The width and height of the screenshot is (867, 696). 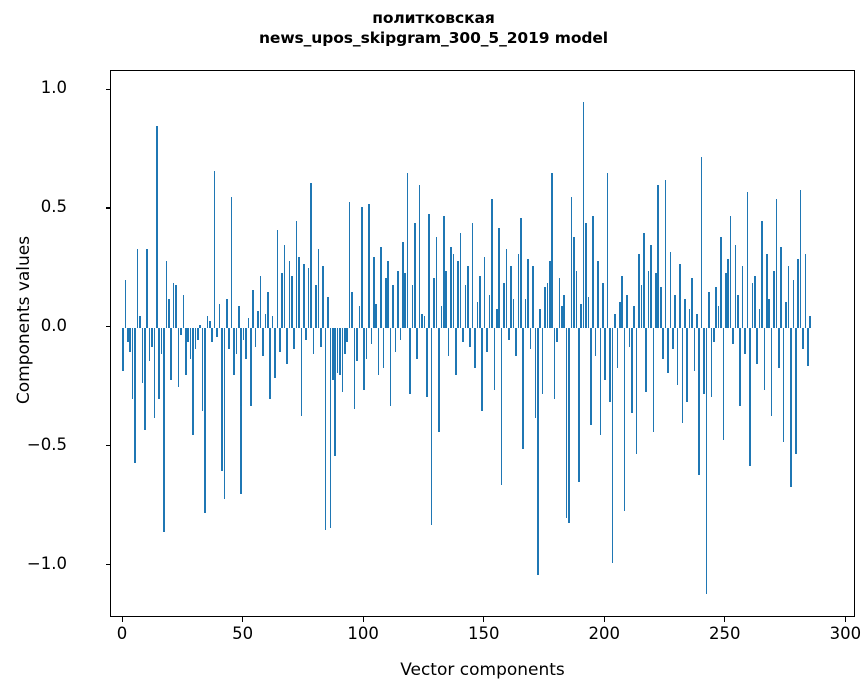 What do you see at coordinates (363, 633) in the screenshot?
I see `x-tick-label: 100` at bounding box center [363, 633].